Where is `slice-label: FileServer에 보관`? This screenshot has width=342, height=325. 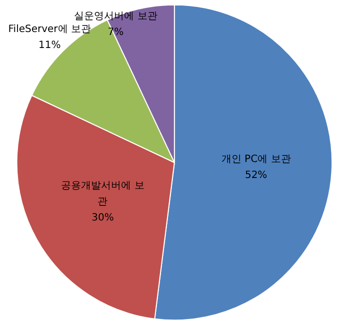
slice-label: FileServer에 보관 is located at coordinates (49, 30).